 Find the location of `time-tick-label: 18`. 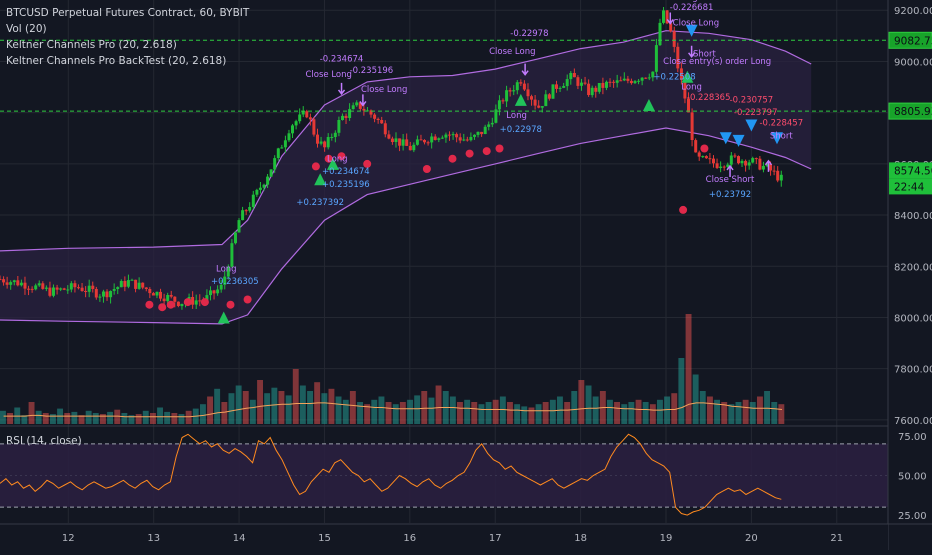

time-tick-label: 18 is located at coordinates (580, 538).